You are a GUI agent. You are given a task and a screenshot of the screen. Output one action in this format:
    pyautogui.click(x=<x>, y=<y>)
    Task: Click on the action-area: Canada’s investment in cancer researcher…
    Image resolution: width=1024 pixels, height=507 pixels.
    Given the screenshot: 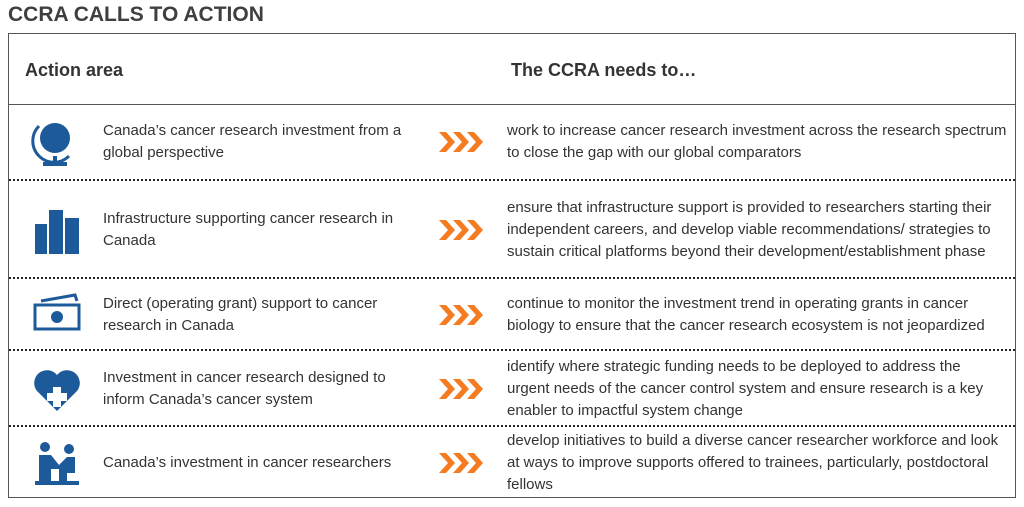 What is the action you would take?
    pyautogui.click(x=247, y=462)
    